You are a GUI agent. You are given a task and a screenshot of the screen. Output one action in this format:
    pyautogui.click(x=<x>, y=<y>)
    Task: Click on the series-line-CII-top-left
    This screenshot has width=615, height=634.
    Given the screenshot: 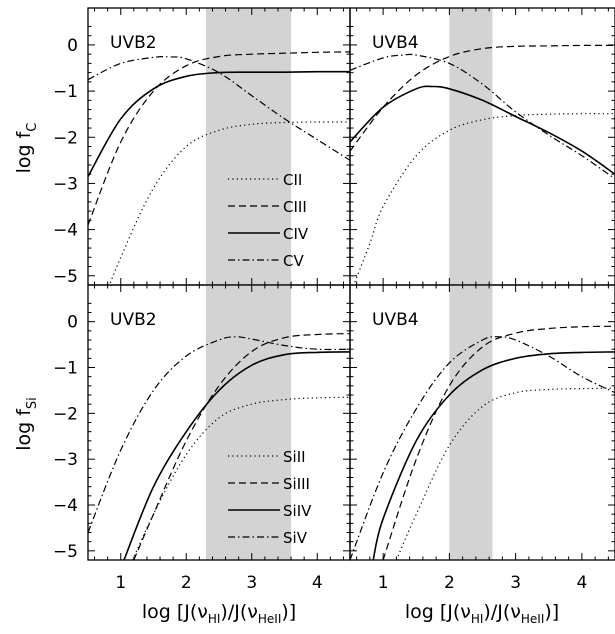 What is the action you would take?
    pyautogui.click(x=229, y=203)
    